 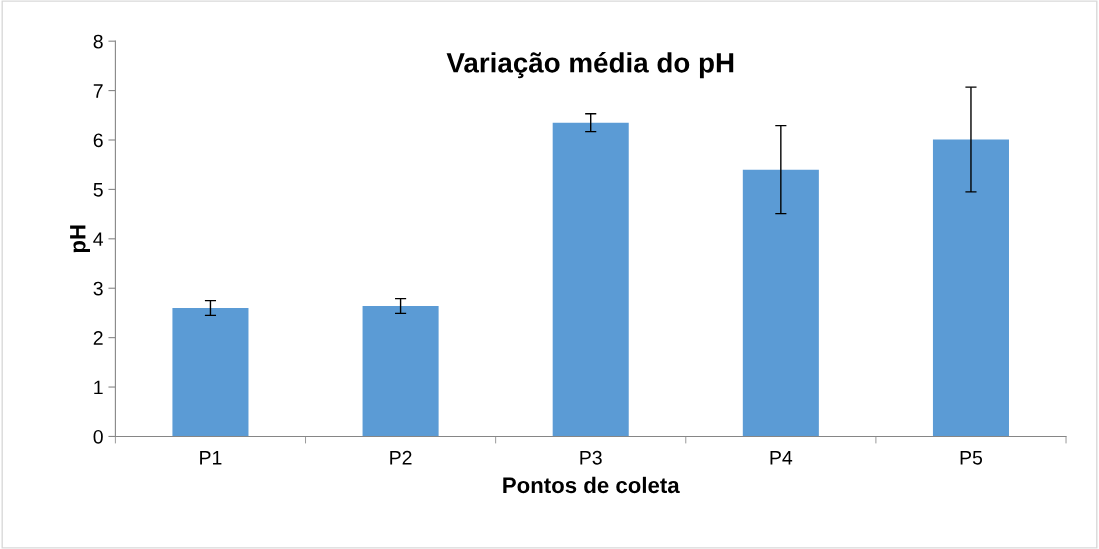 I want to click on y-tick-label: 2, so click(x=98, y=338).